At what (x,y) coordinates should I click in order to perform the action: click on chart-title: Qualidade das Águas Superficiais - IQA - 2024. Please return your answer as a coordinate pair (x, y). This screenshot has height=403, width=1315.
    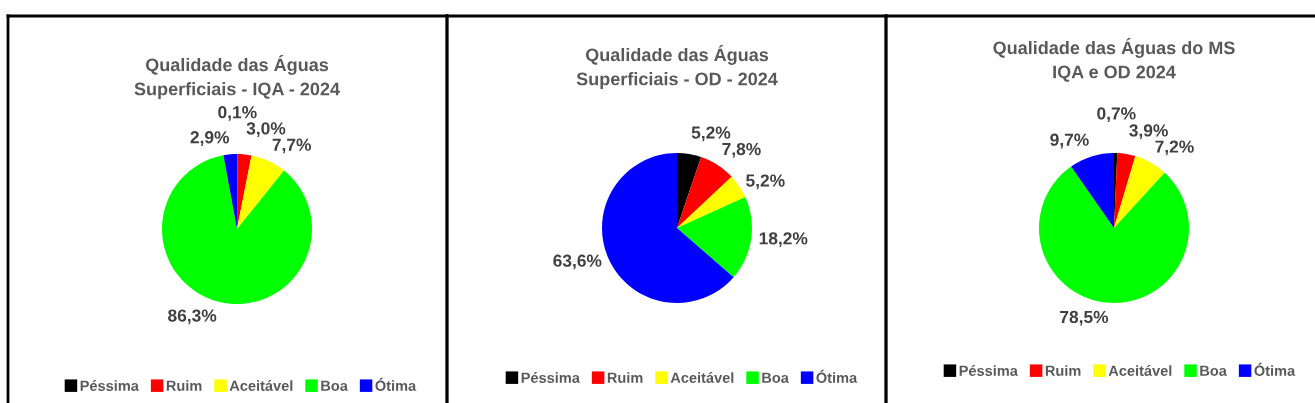
    Looking at the image, I should click on (237, 77).